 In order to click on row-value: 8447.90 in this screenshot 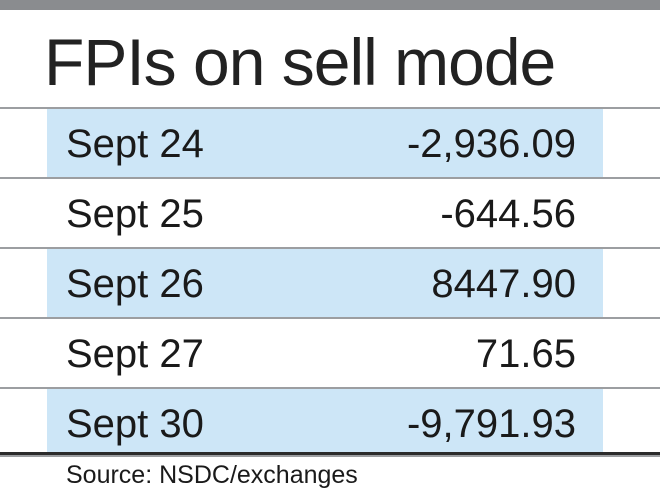, I will do `click(503, 284)`.